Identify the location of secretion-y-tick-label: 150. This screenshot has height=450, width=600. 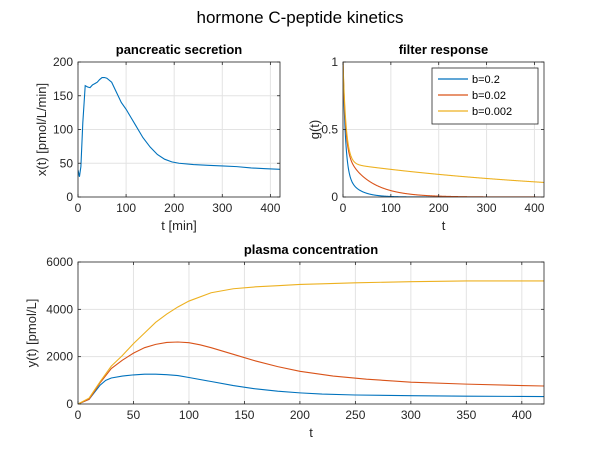
(63, 96).